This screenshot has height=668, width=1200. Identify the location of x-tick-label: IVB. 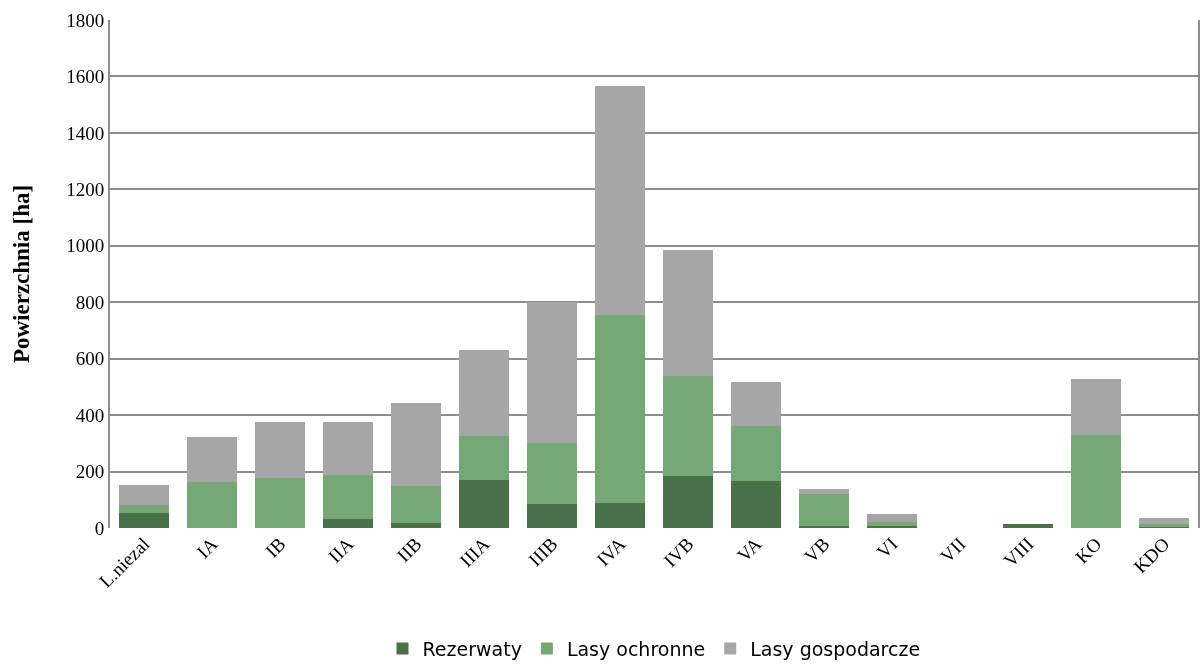
(678, 552).